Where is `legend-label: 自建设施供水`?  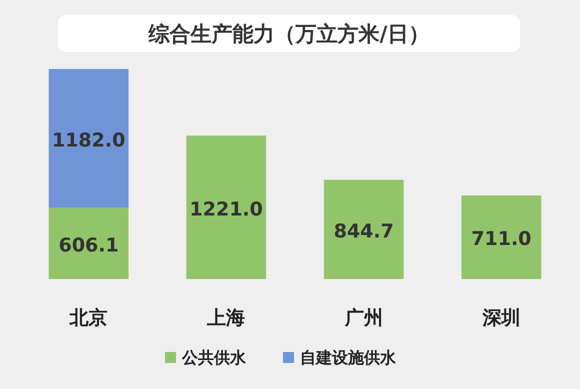 legend-label: 自建设施供水 is located at coordinates (348, 357).